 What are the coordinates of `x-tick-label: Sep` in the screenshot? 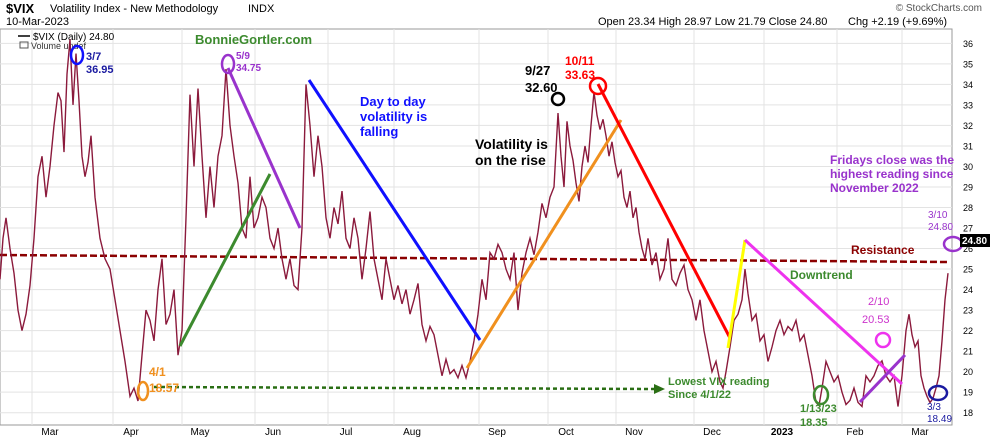 It's located at (497, 432).